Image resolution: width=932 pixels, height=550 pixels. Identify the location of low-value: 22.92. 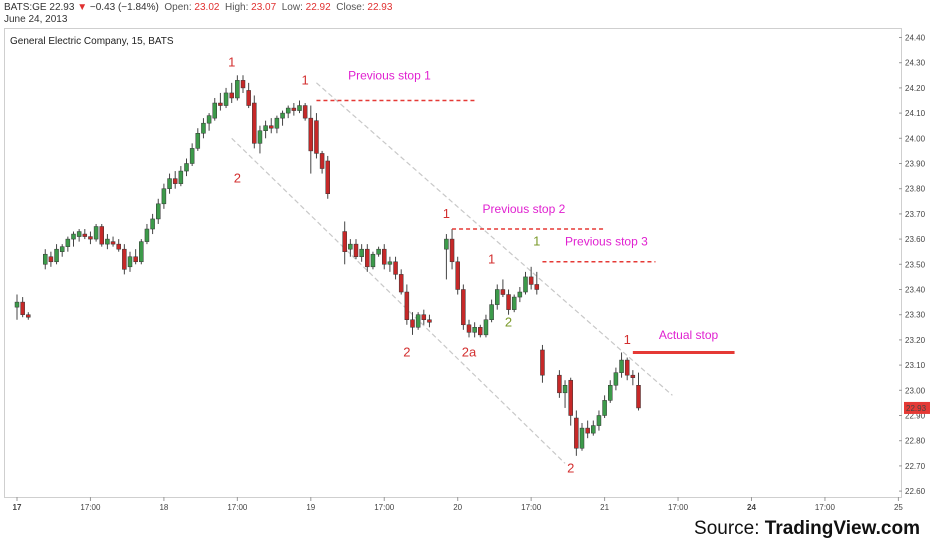
(318, 7).